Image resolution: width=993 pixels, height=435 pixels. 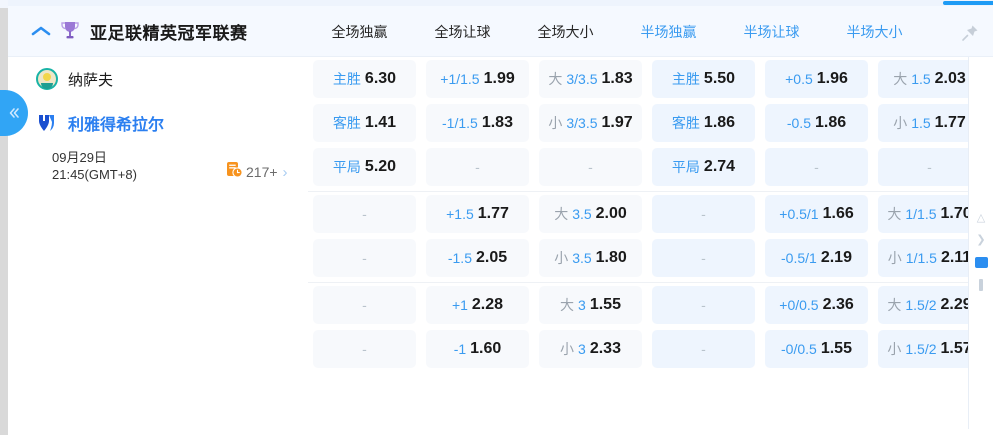 I want to click on odds-value: 1.77, so click(x=493, y=213).